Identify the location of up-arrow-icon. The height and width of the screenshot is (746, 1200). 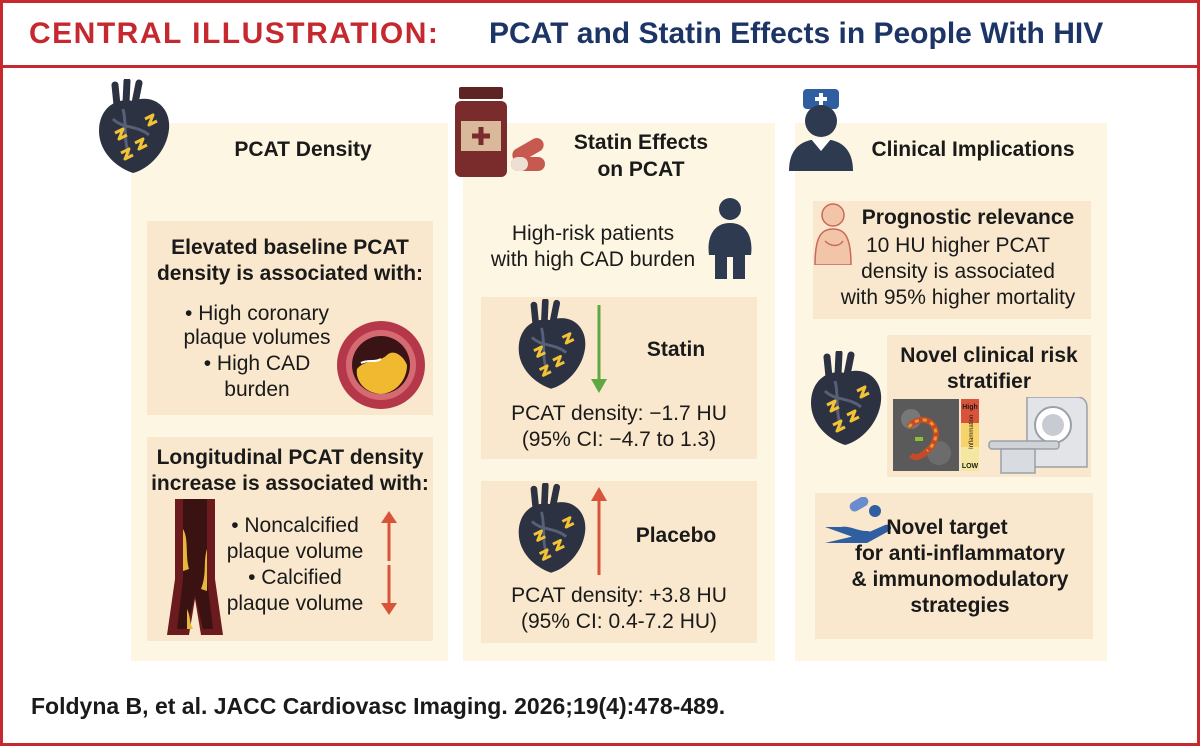
(389, 536).